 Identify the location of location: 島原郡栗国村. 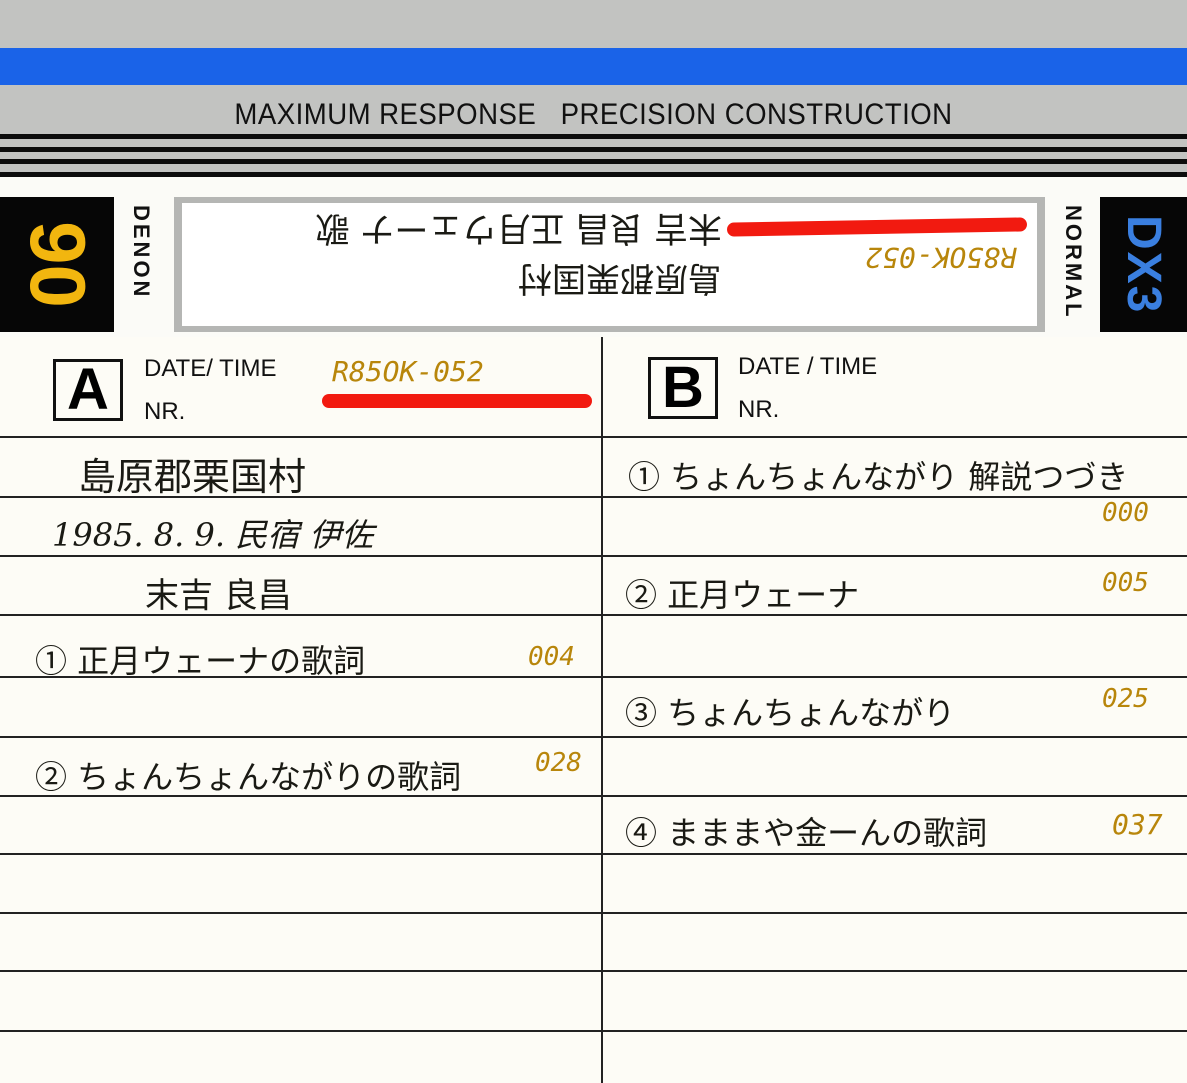
(192, 477).